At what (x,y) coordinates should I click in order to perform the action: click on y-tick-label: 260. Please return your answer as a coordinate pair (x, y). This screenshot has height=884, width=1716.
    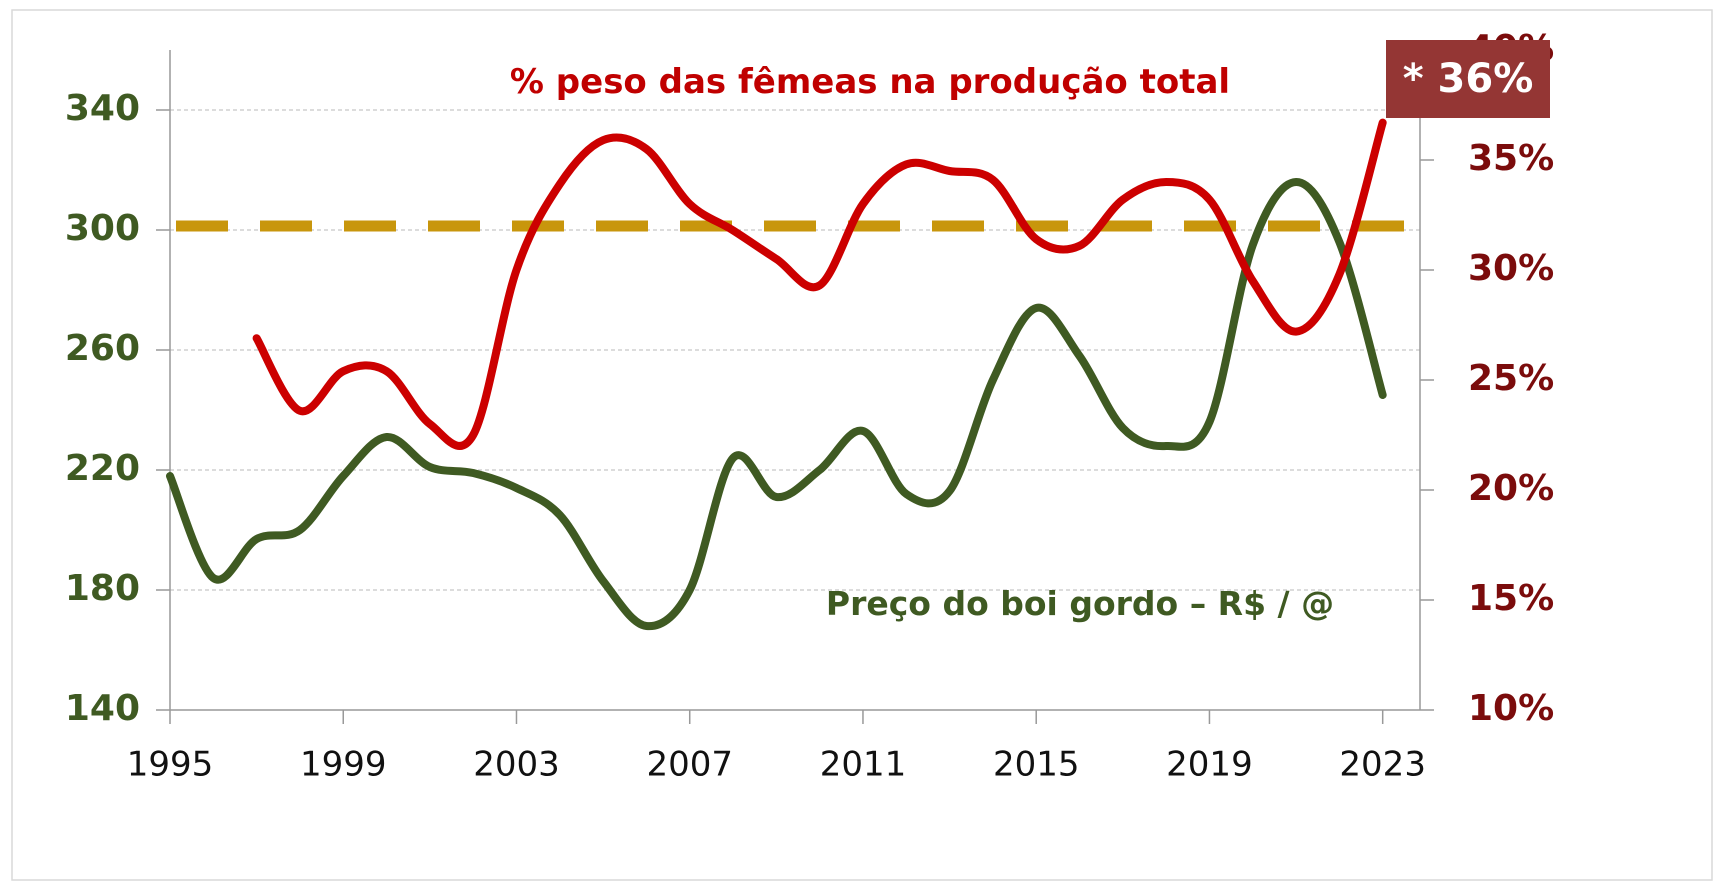
    Looking at the image, I should click on (102, 348).